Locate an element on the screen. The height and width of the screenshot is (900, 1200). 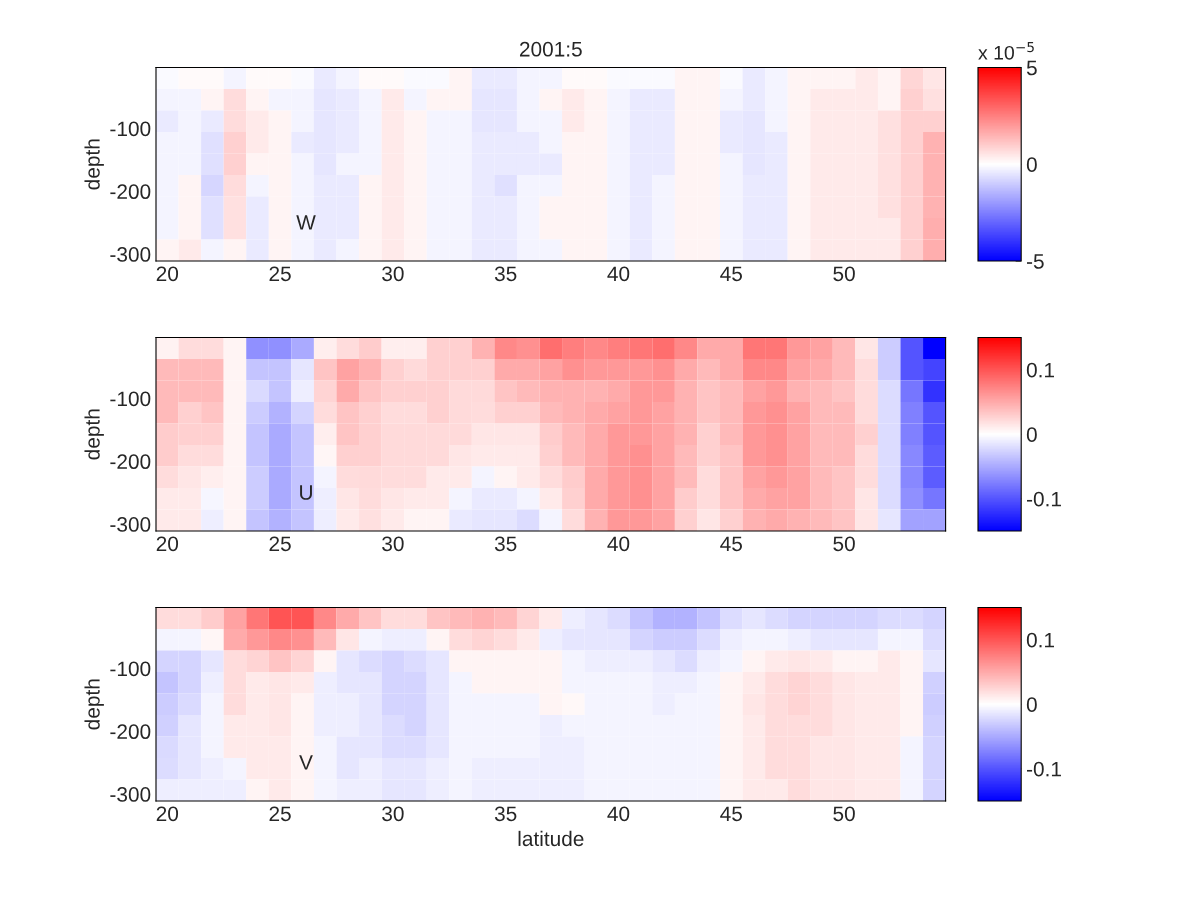
color-bar-label: 5 is located at coordinates (1031, 68).